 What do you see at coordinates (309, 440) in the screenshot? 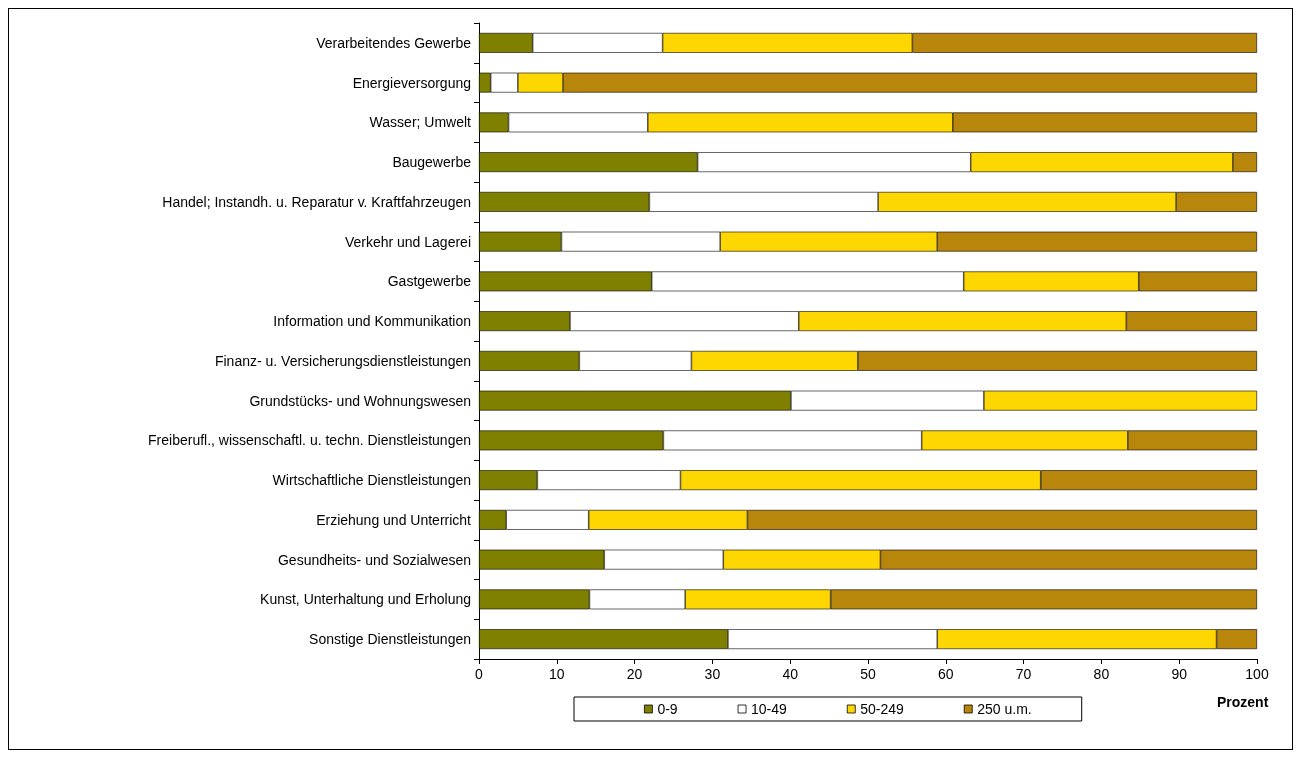
I see `y-tick-label: Freiberufl., wissenschaftl. u. techn. Dienstleistungen` at bounding box center [309, 440].